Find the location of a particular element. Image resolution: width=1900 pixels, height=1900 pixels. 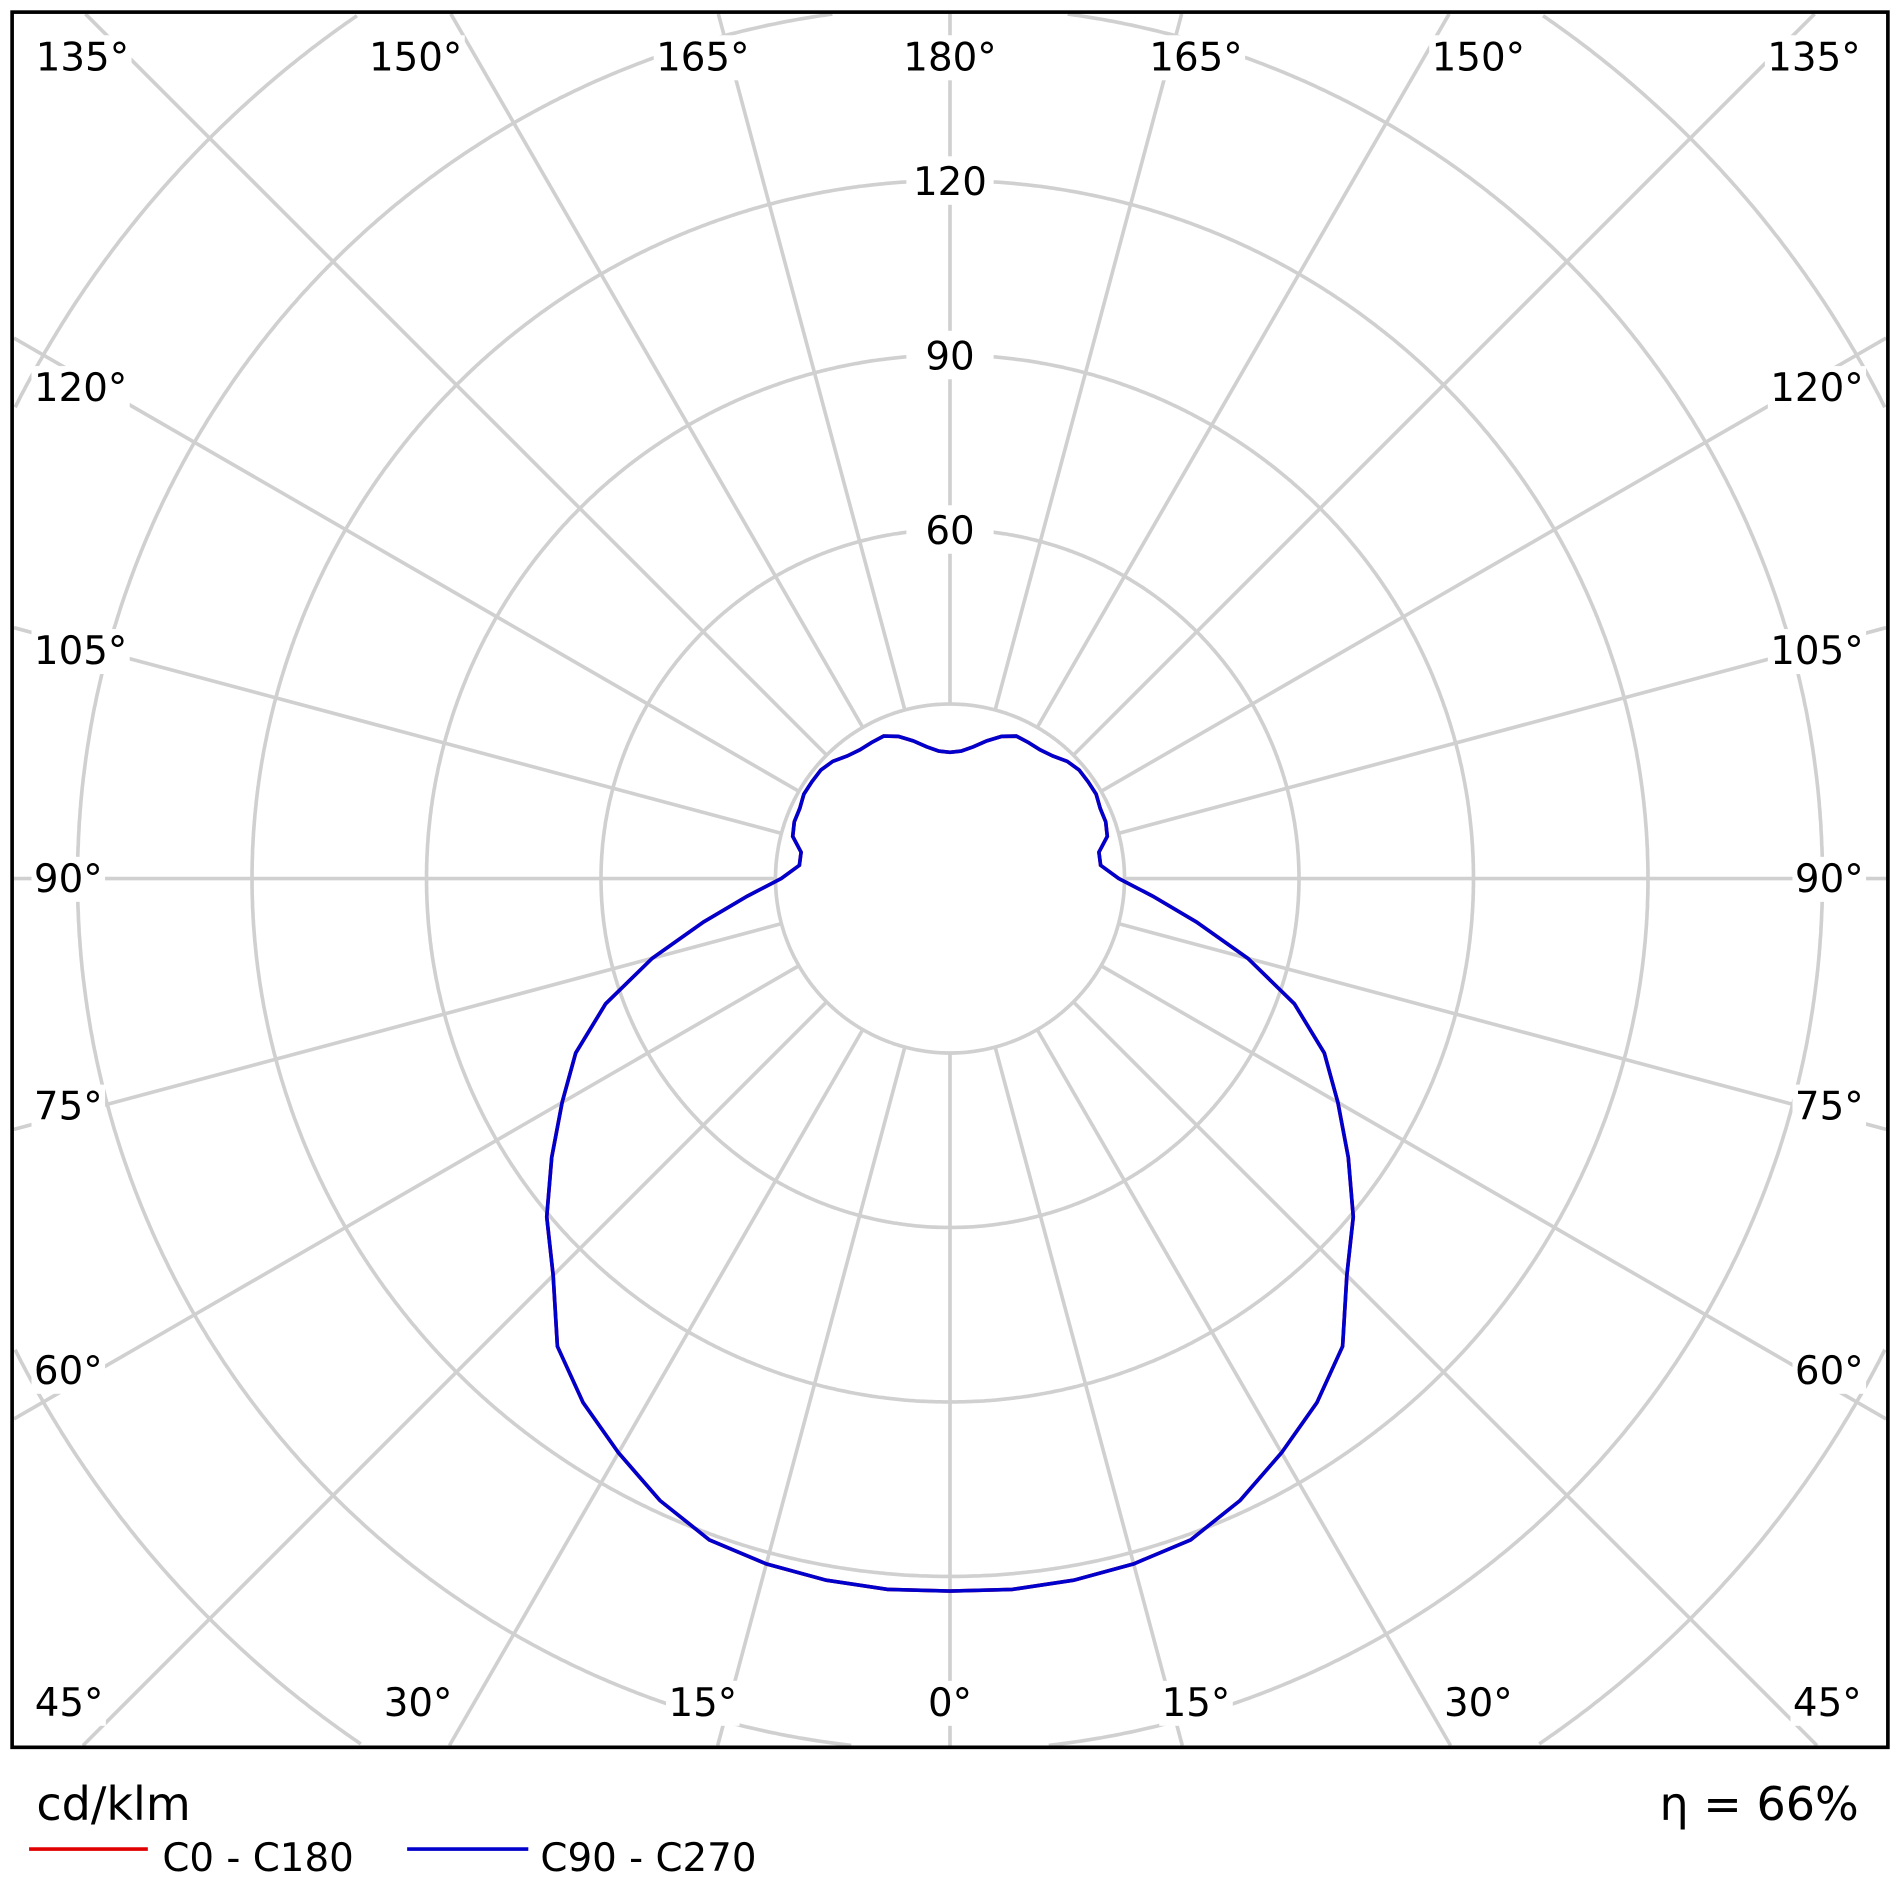

angle-label-left: 120° is located at coordinates (80, 388).